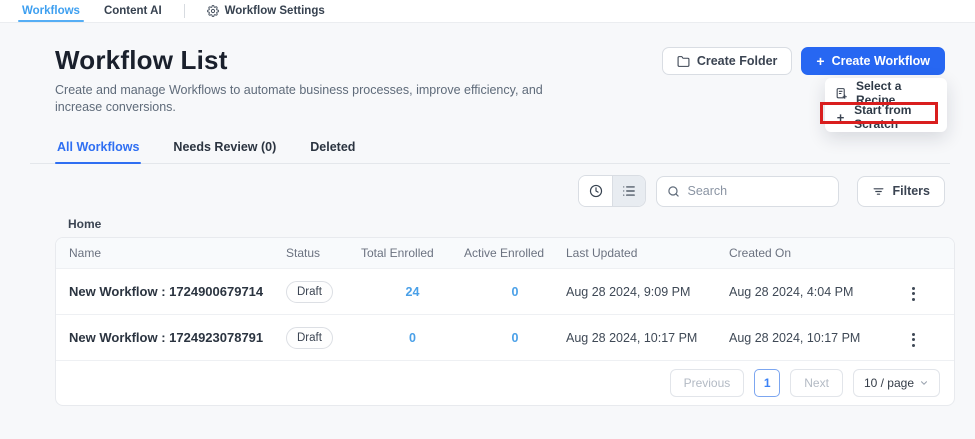 The width and height of the screenshot is (975, 439). What do you see at coordinates (225, 147) in the screenshot?
I see `tab-label: Needs Review (0)` at bounding box center [225, 147].